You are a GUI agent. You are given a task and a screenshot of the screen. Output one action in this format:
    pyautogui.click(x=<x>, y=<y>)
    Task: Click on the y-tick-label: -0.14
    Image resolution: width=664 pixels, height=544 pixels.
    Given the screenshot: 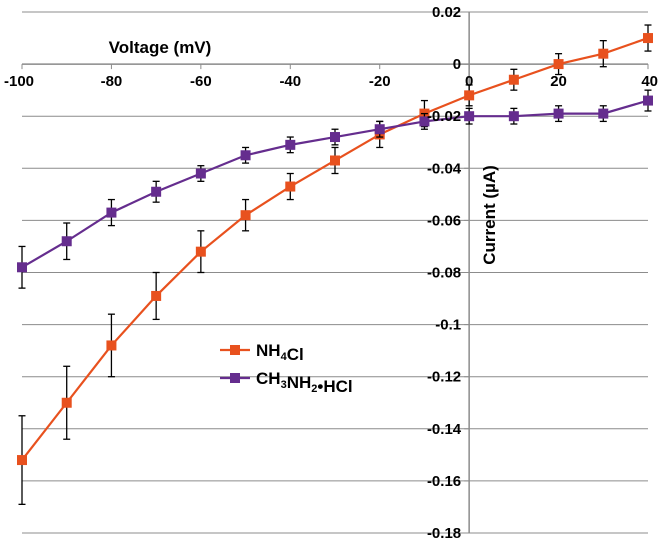 What is the action you would take?
    pyautogui.click(x=444, y=429)
    